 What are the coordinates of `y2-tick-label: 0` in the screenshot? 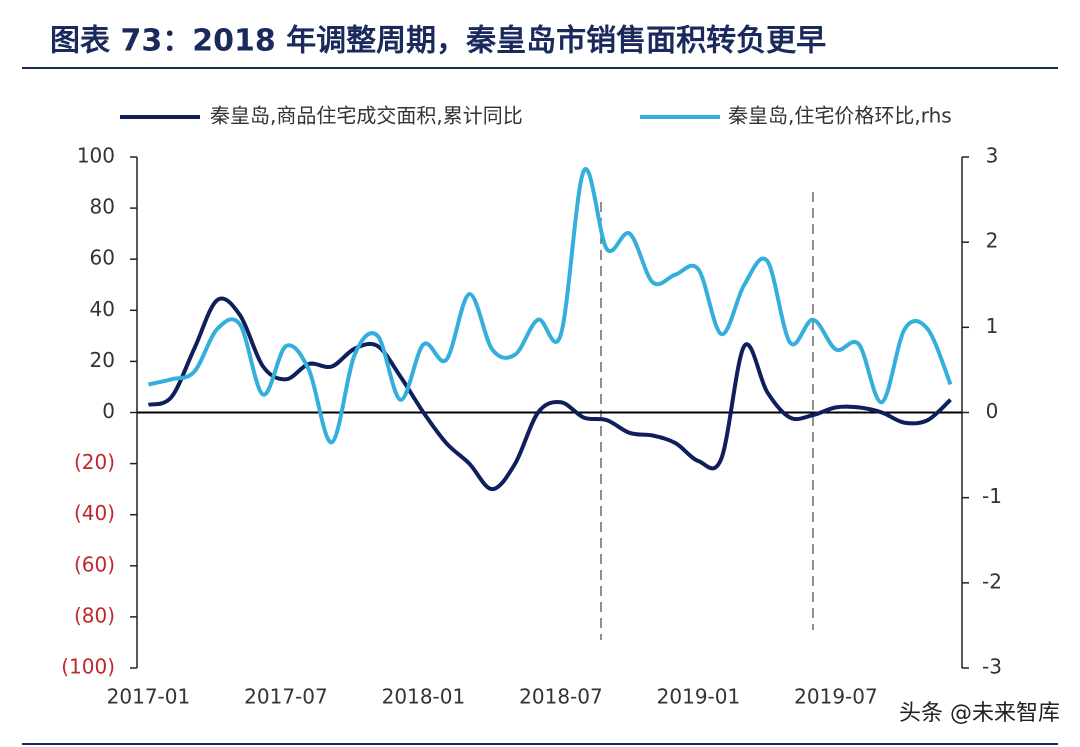 It's located at (992, 411).